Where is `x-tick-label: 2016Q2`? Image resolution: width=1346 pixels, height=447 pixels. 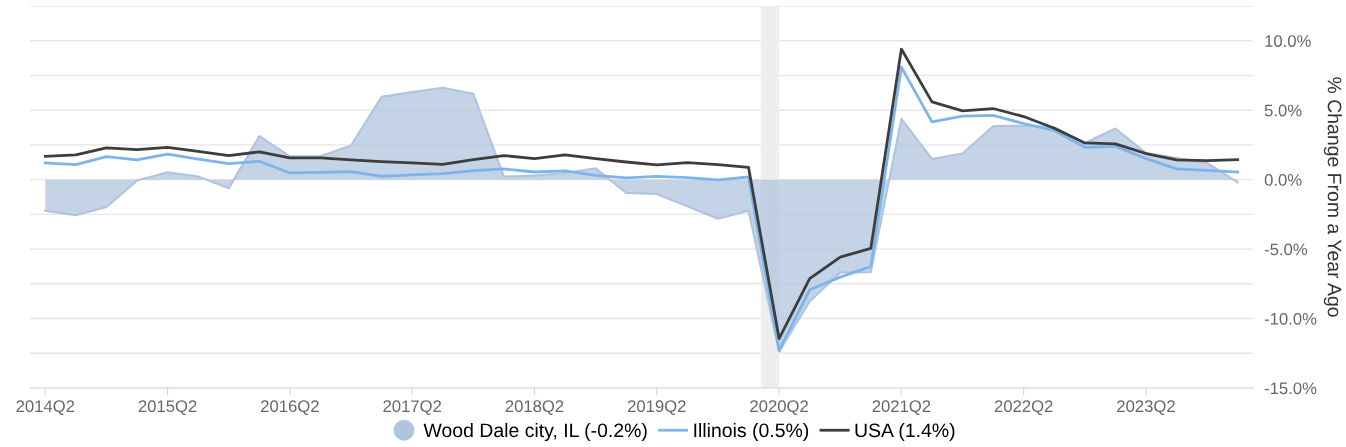 x-tick-label: 2016Q2 is located at coordinates (290, 408).